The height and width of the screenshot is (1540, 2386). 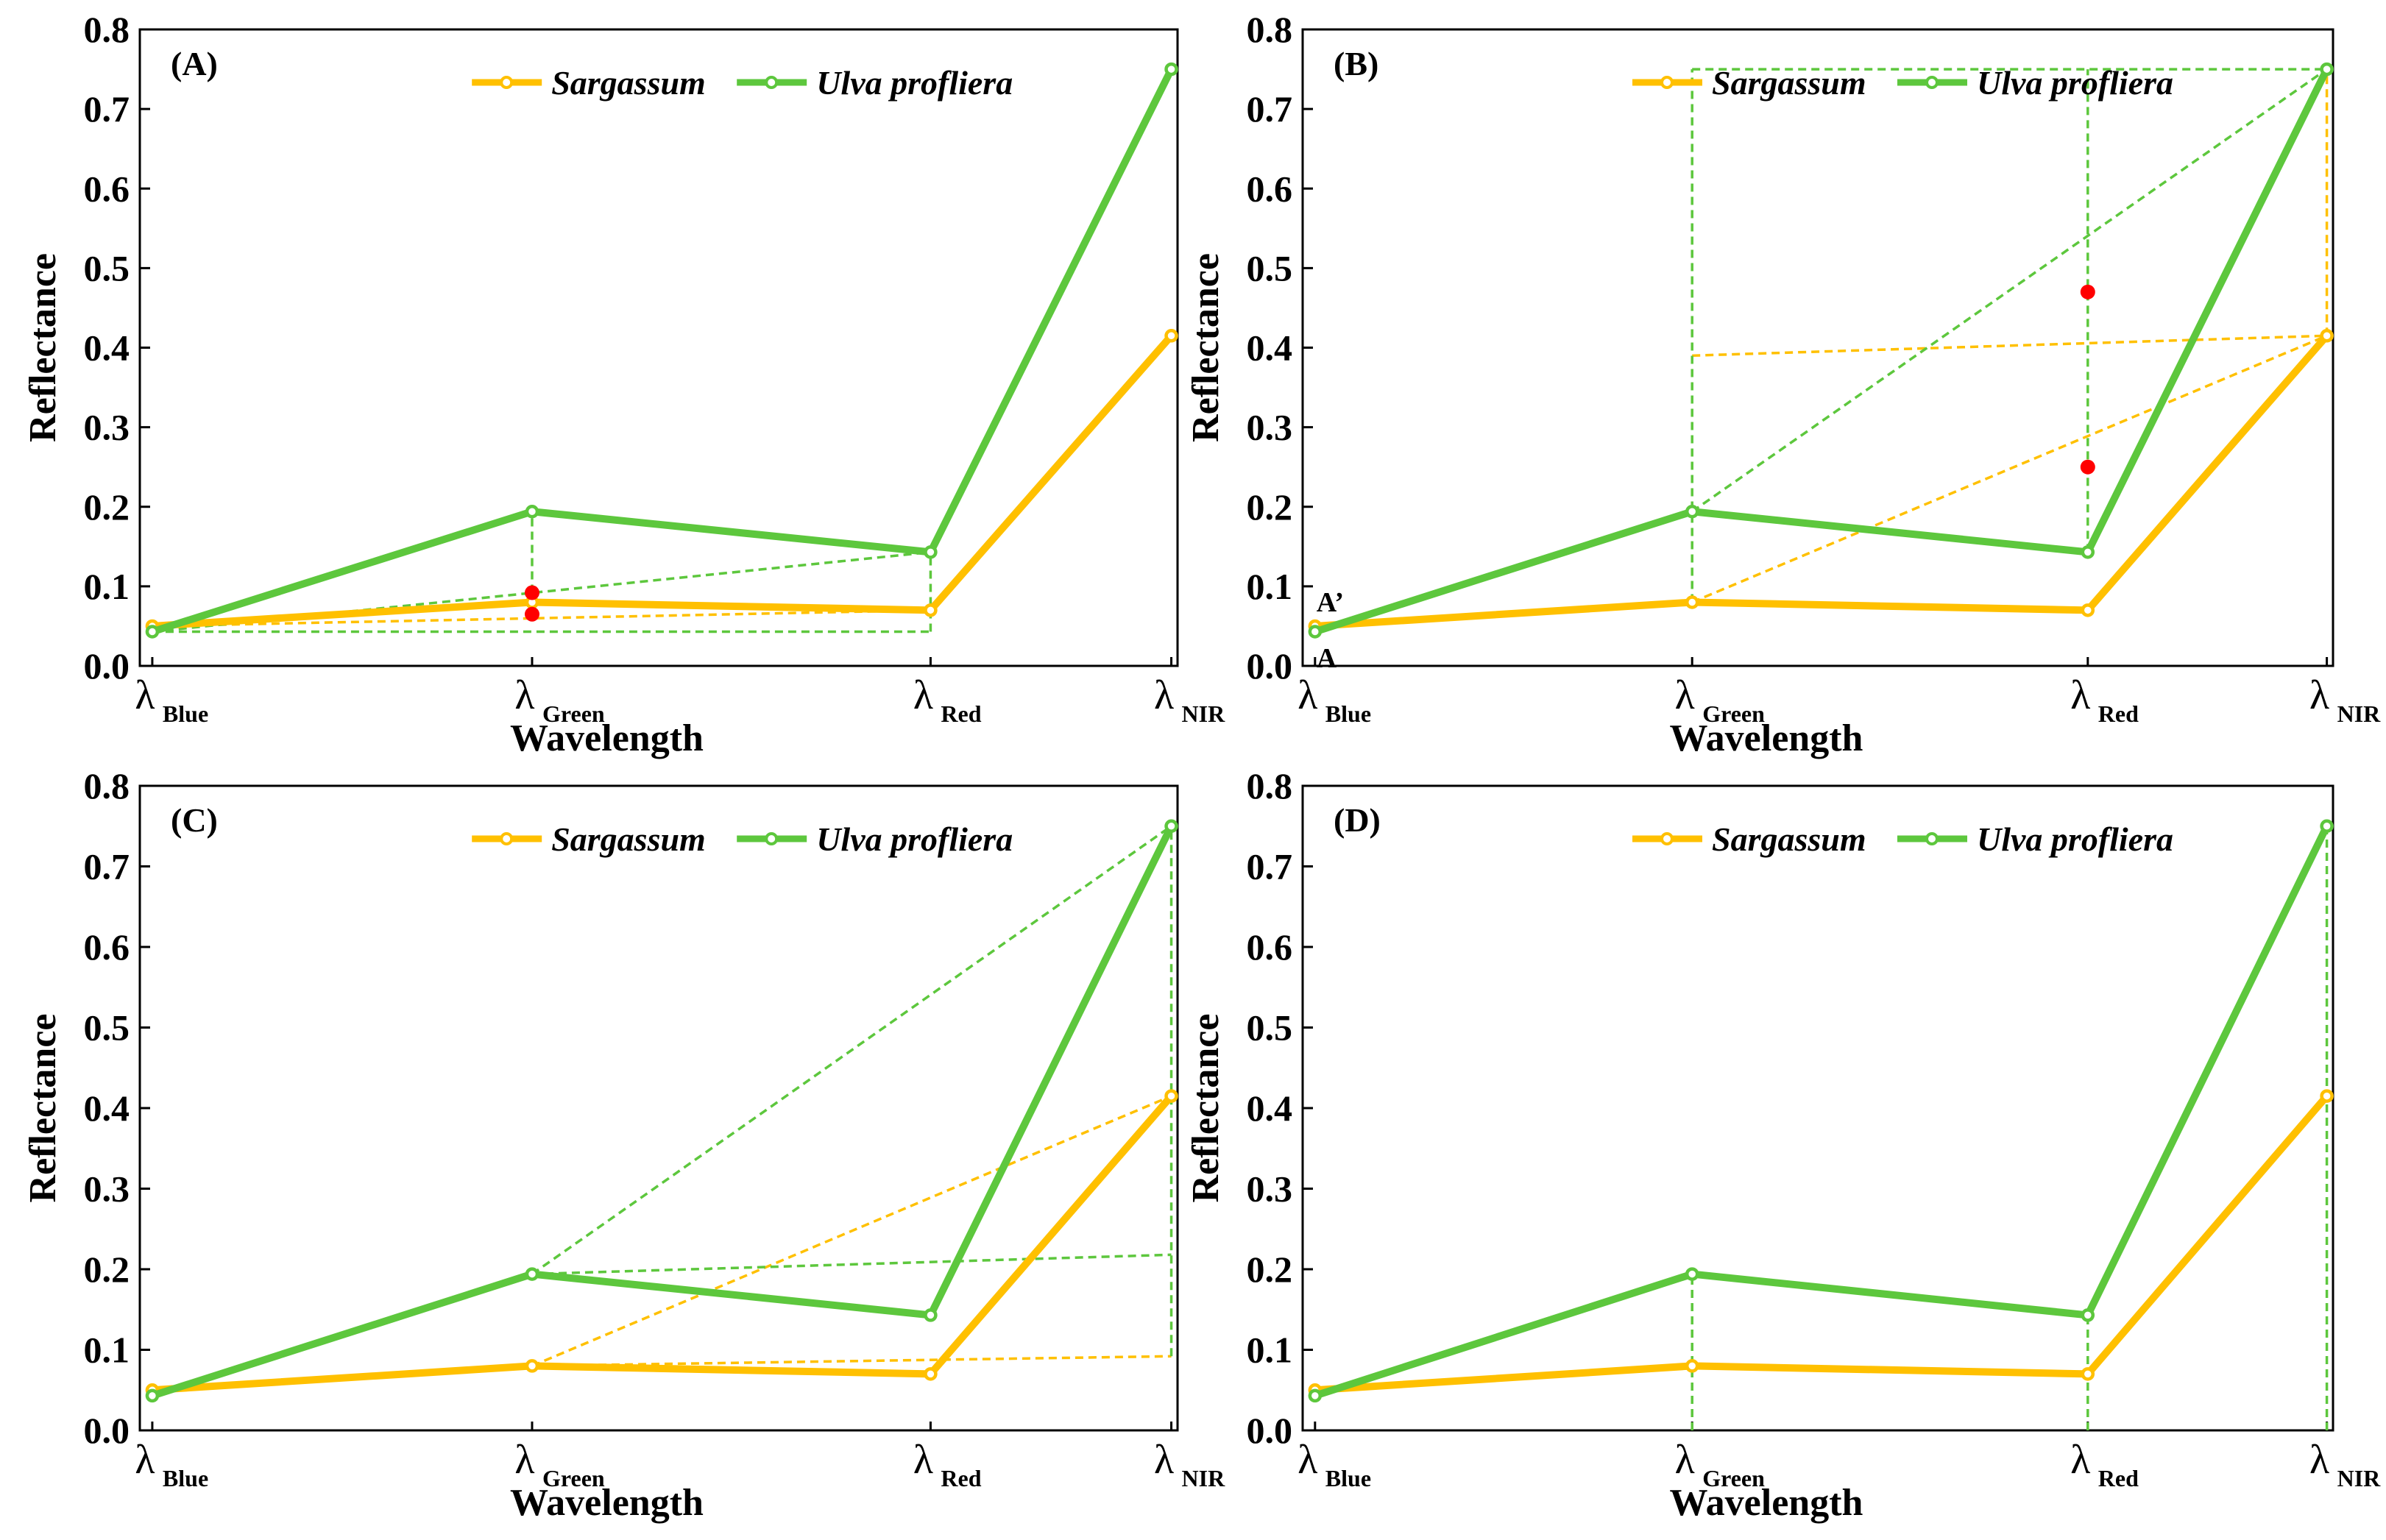 I want to click on panel-label: (D), so click(x=1357, y=820).